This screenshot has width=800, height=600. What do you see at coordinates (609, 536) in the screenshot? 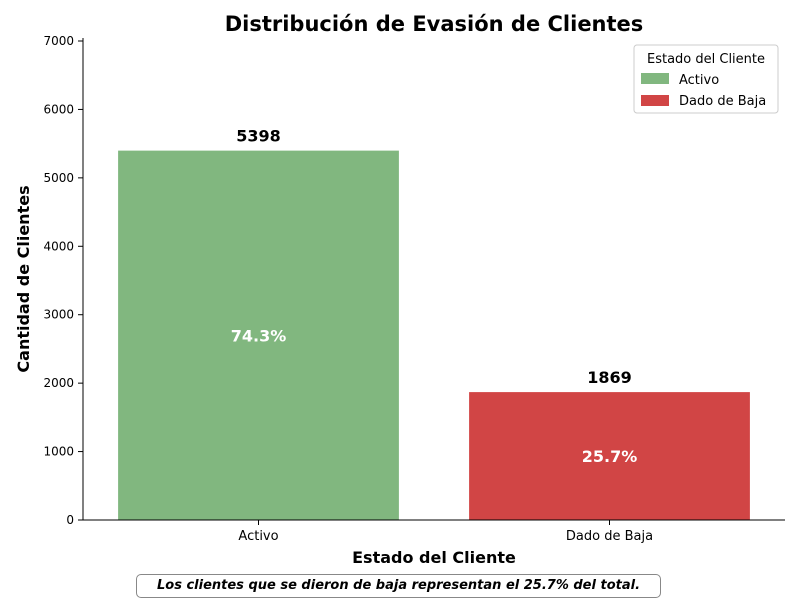
I see `x-tick-label-dado-de-baja: Dado de Baja` at bounding box center [609, 536].